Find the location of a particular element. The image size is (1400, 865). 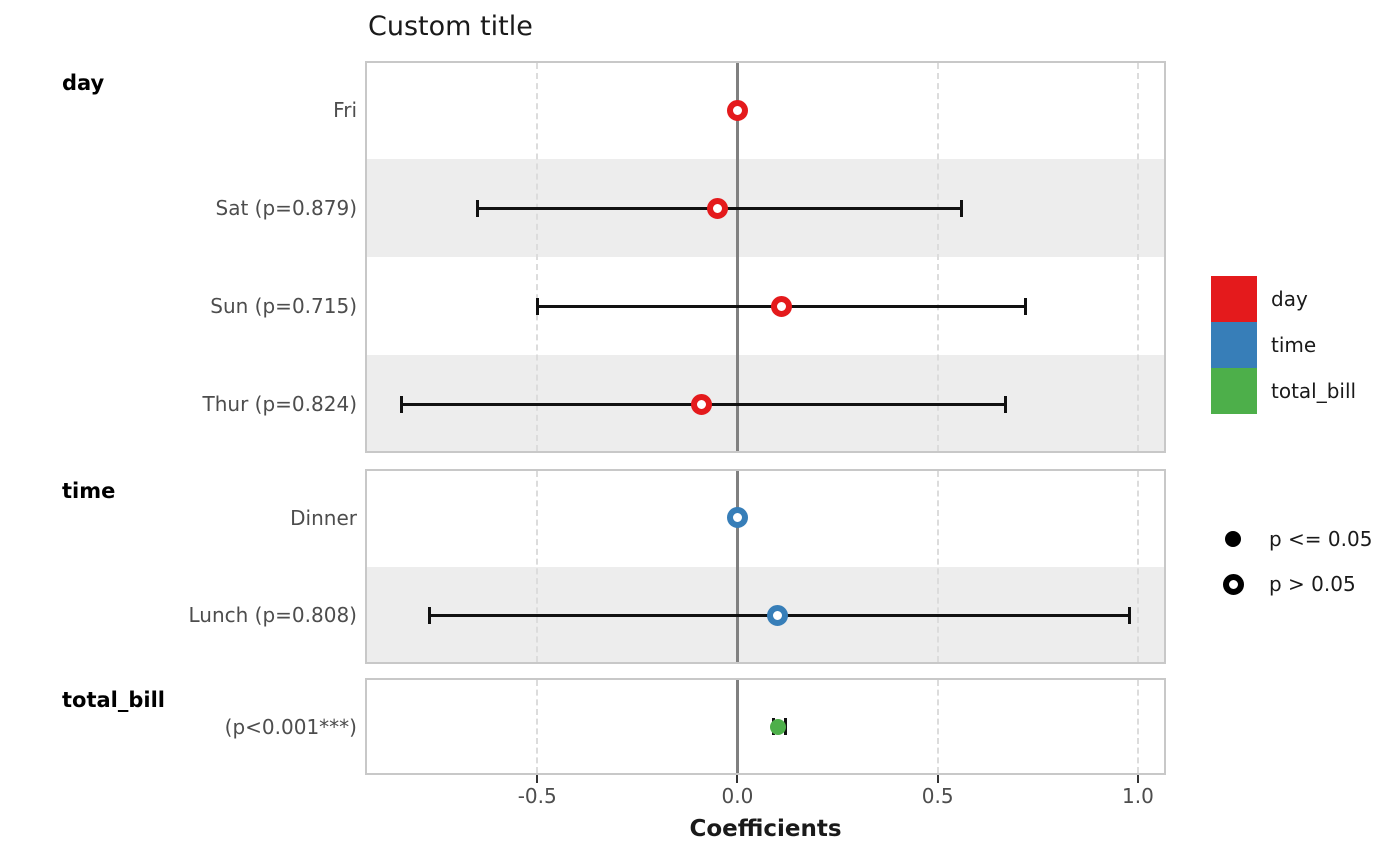

row-label: Sun (p=0.715) is located at coordinates (283, 306).